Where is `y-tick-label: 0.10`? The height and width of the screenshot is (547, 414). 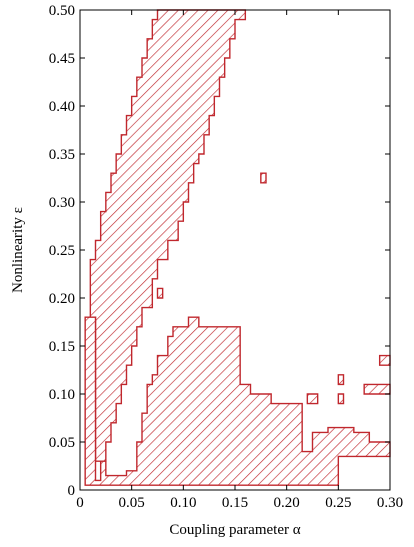
y-tick-label: 0.10 is located at coordinates (62, 395).